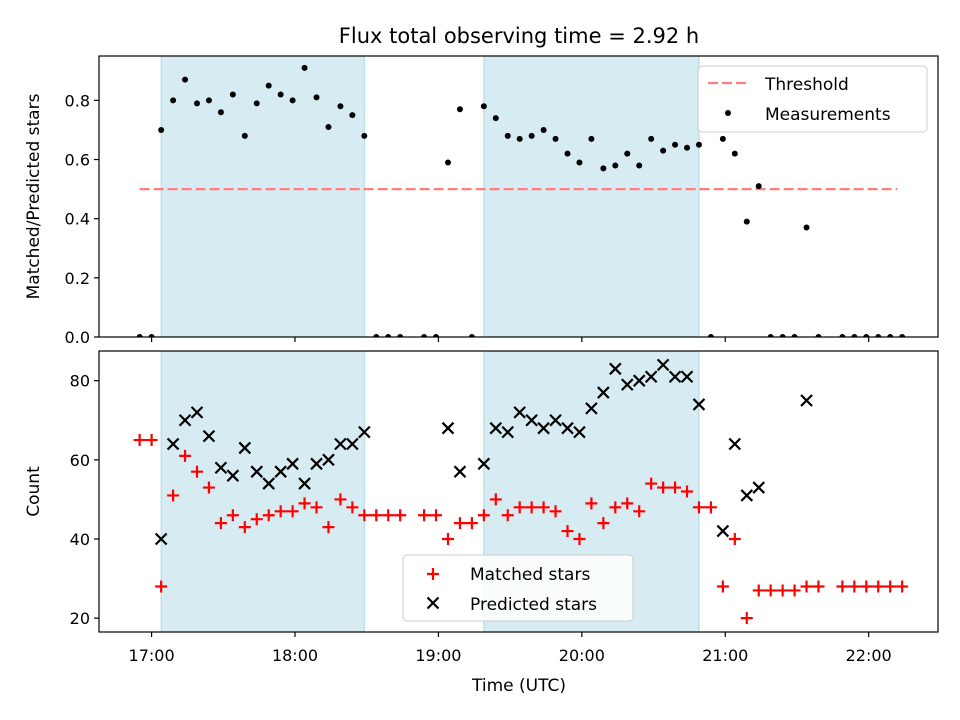  What do you see at coordinates (806, 85) in the screenshot?
I see `legend-threshold-label: Threshold` at bounding box center [806, 85].